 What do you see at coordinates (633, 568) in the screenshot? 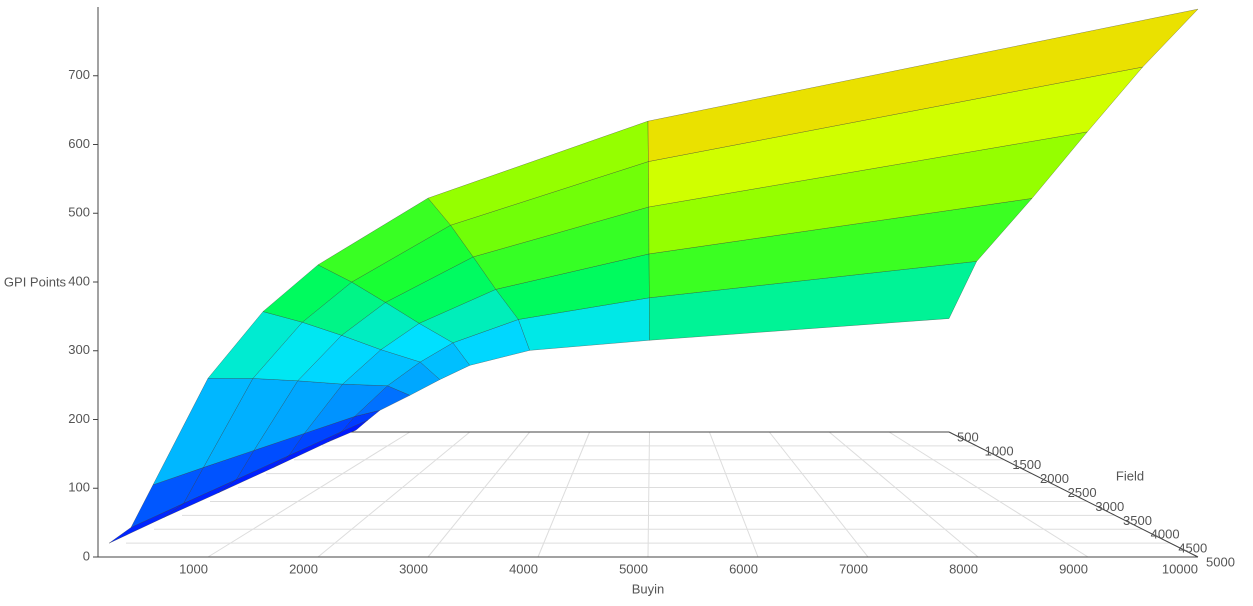
I see `x-tick-label: 5000` at bounding box center [633, 568].